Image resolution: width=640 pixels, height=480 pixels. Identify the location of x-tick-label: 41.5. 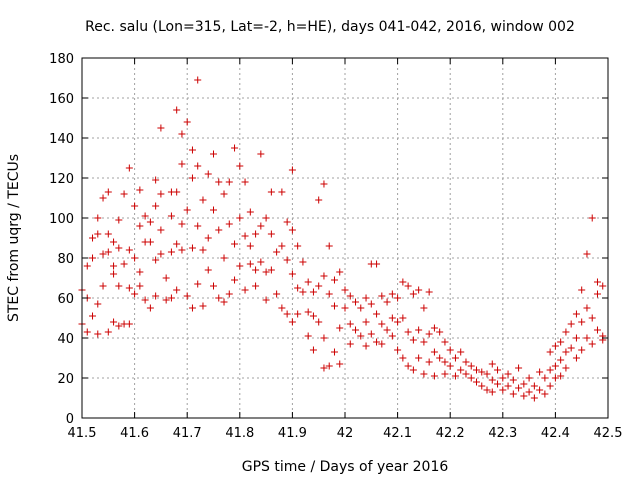
(82, 433).